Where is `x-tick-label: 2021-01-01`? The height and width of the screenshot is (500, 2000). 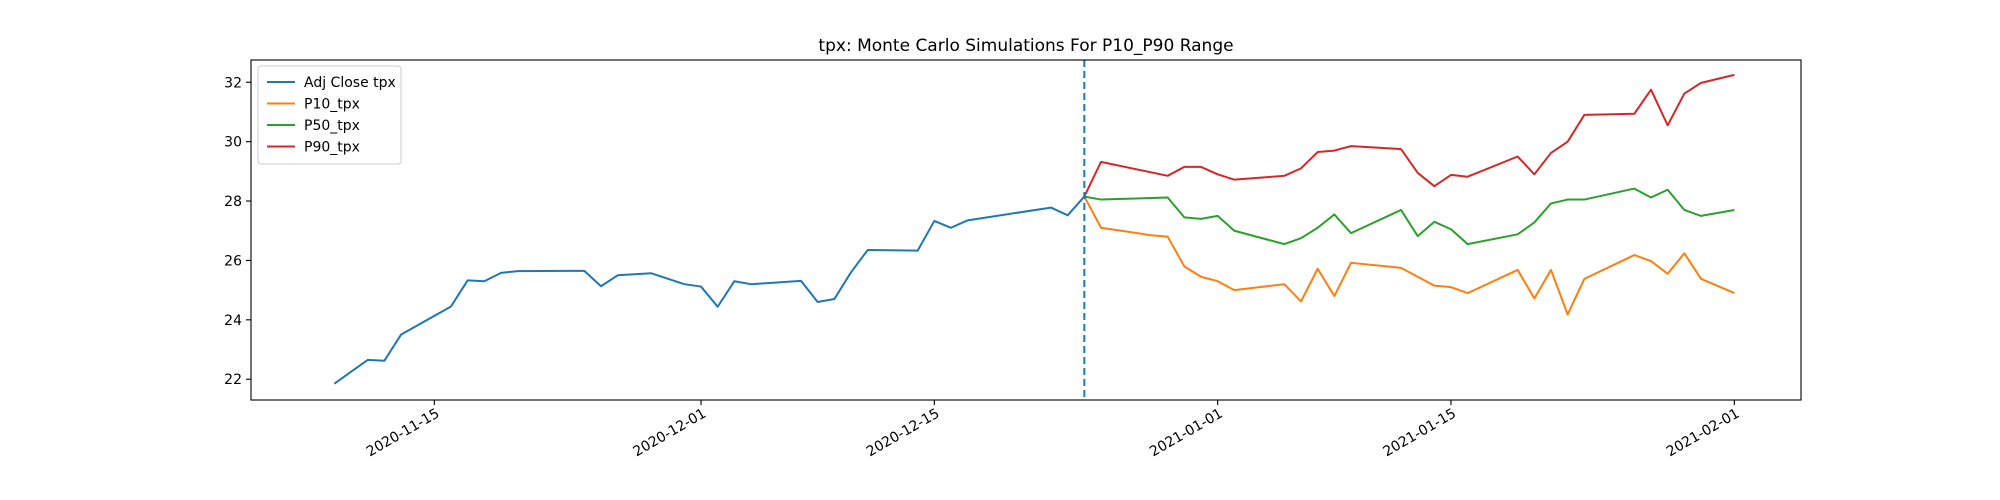
x-tick-label: 2021-01-01 is located at coordinates (1186, 433).